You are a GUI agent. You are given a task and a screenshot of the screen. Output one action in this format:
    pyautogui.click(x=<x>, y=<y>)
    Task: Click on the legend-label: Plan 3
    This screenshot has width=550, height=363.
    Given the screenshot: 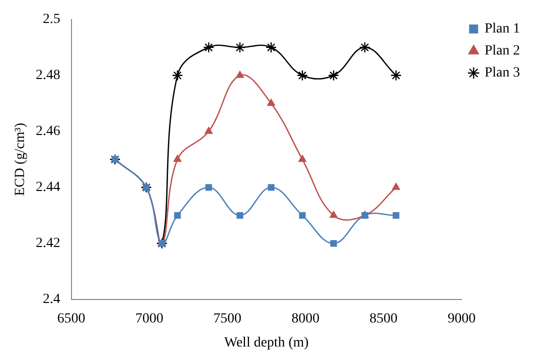 What is the action you would take?
    pyautogui.click(x=502, y=73)
    